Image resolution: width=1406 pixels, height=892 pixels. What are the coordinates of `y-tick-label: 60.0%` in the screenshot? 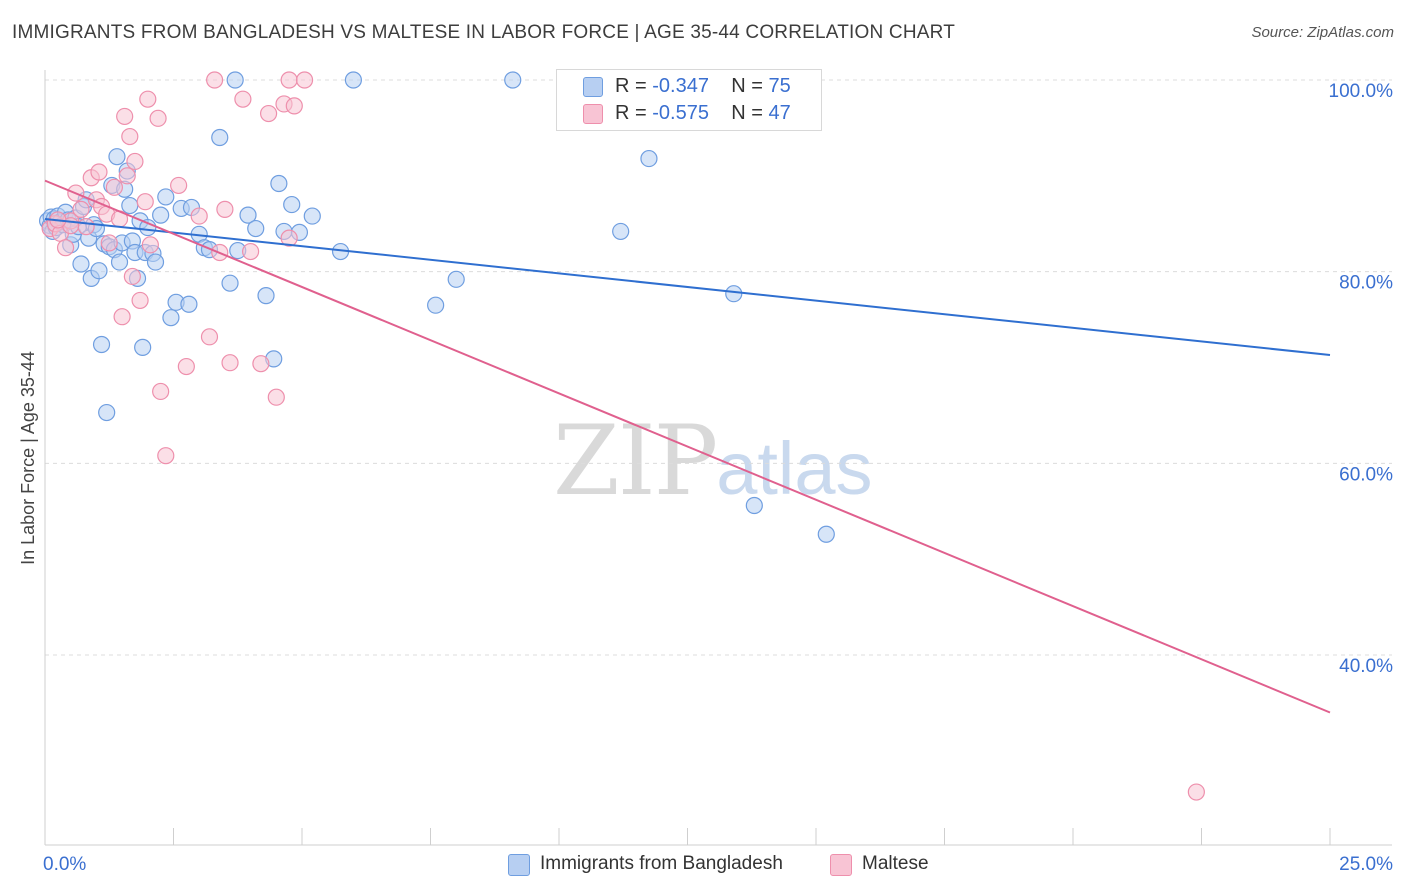 It's located at (1366, 474).